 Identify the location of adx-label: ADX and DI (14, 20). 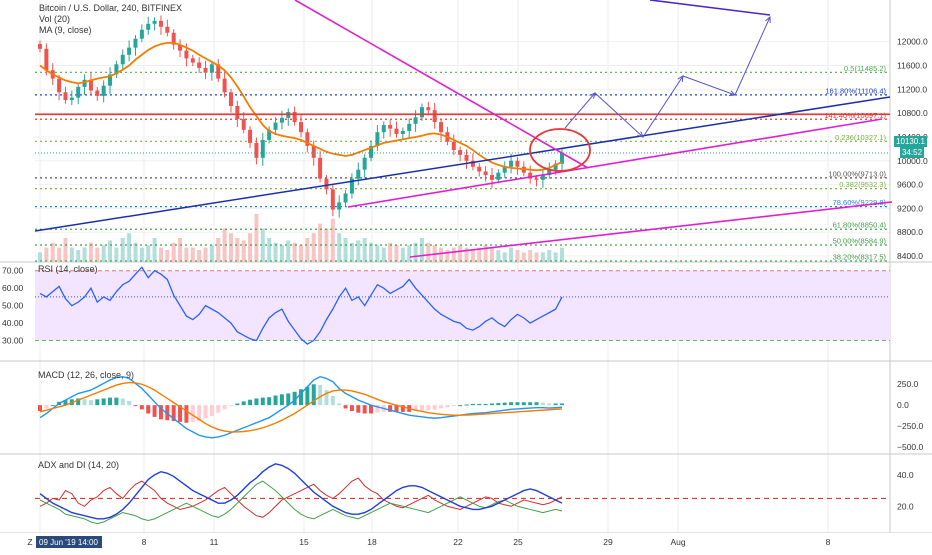
(79, 465).